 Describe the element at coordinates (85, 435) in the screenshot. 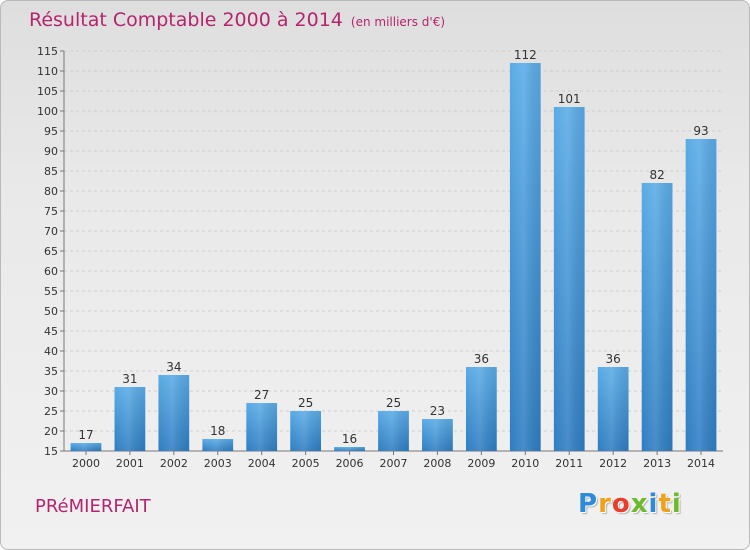

I see `data-label: 17` at that location.